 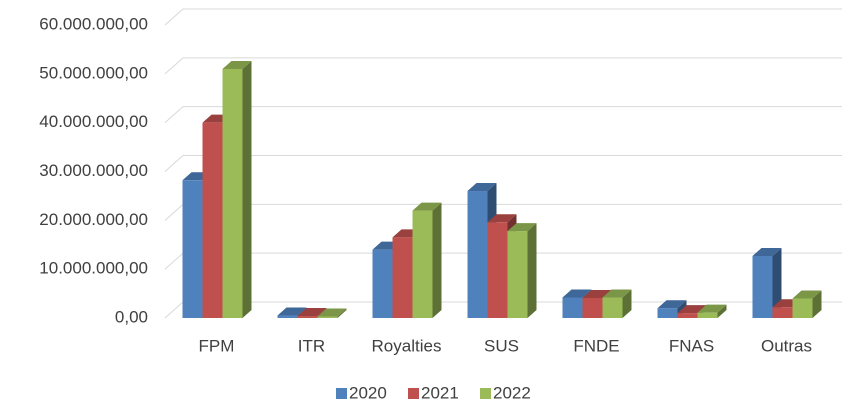 I want to click on y-tick-label: 20.000.000,00, so click(x=93, y=219).